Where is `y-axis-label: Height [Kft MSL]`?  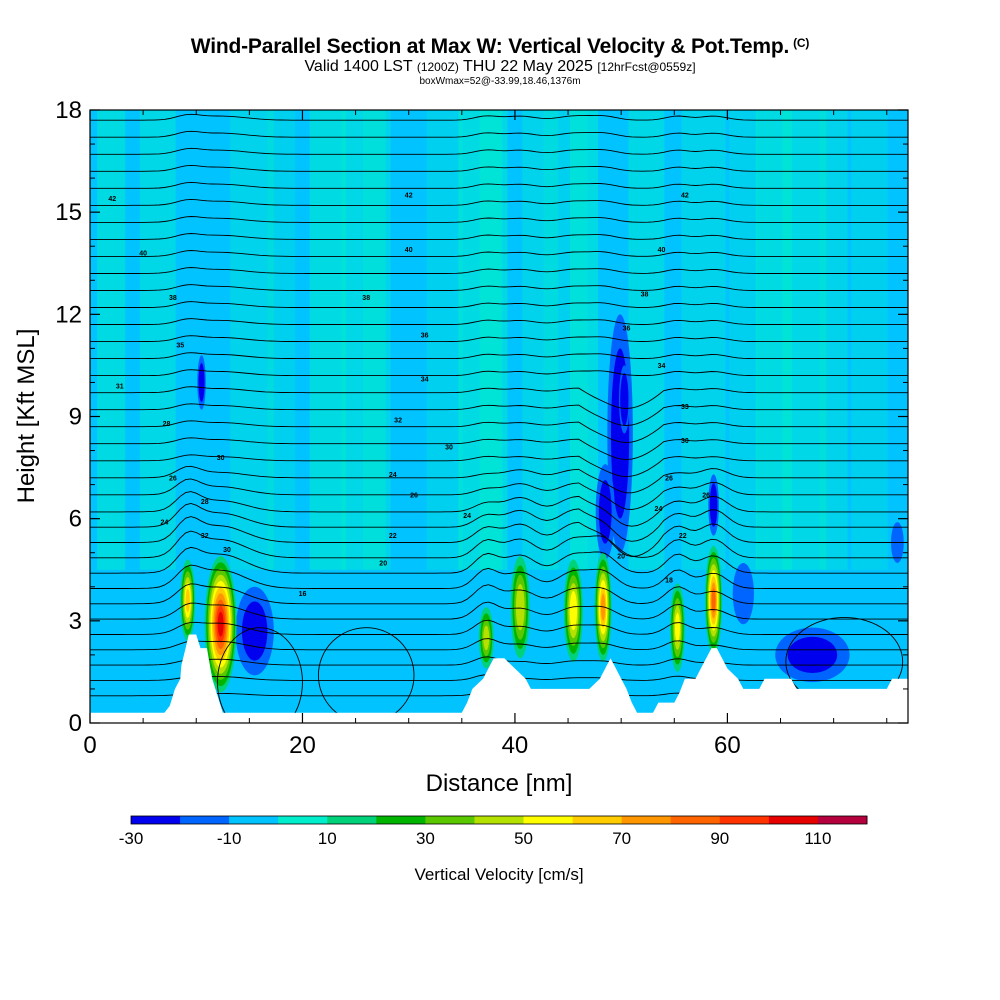
y-axis-label: Height [Kft MSL] is located at coordinates (26, 416).